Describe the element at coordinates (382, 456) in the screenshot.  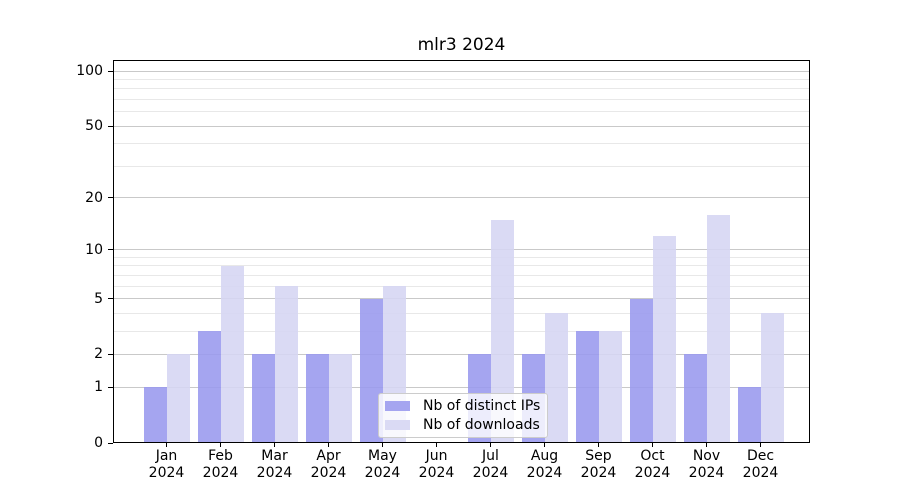
I see `x-tick-month: May` at that location.